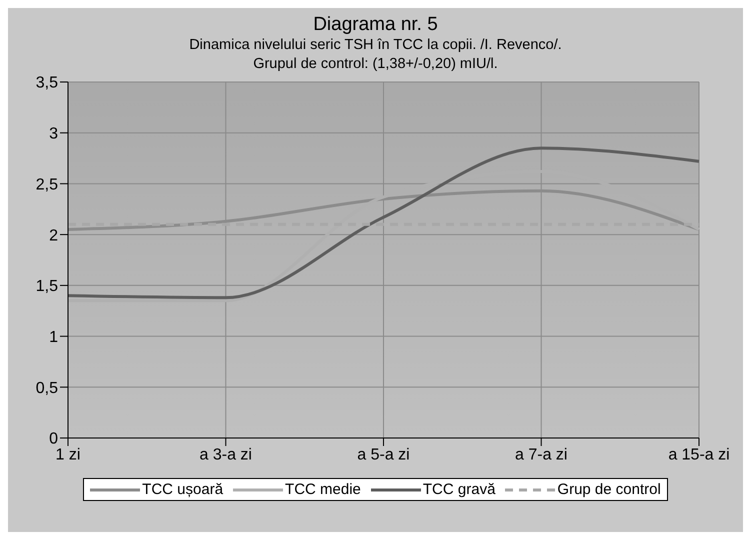 The height and width of the screenshot is (540, 751). What do you see at coordinates (47, 83) in the screenshot?
I see `y-tick-label: 3,5` at bounding box center [47, 83].